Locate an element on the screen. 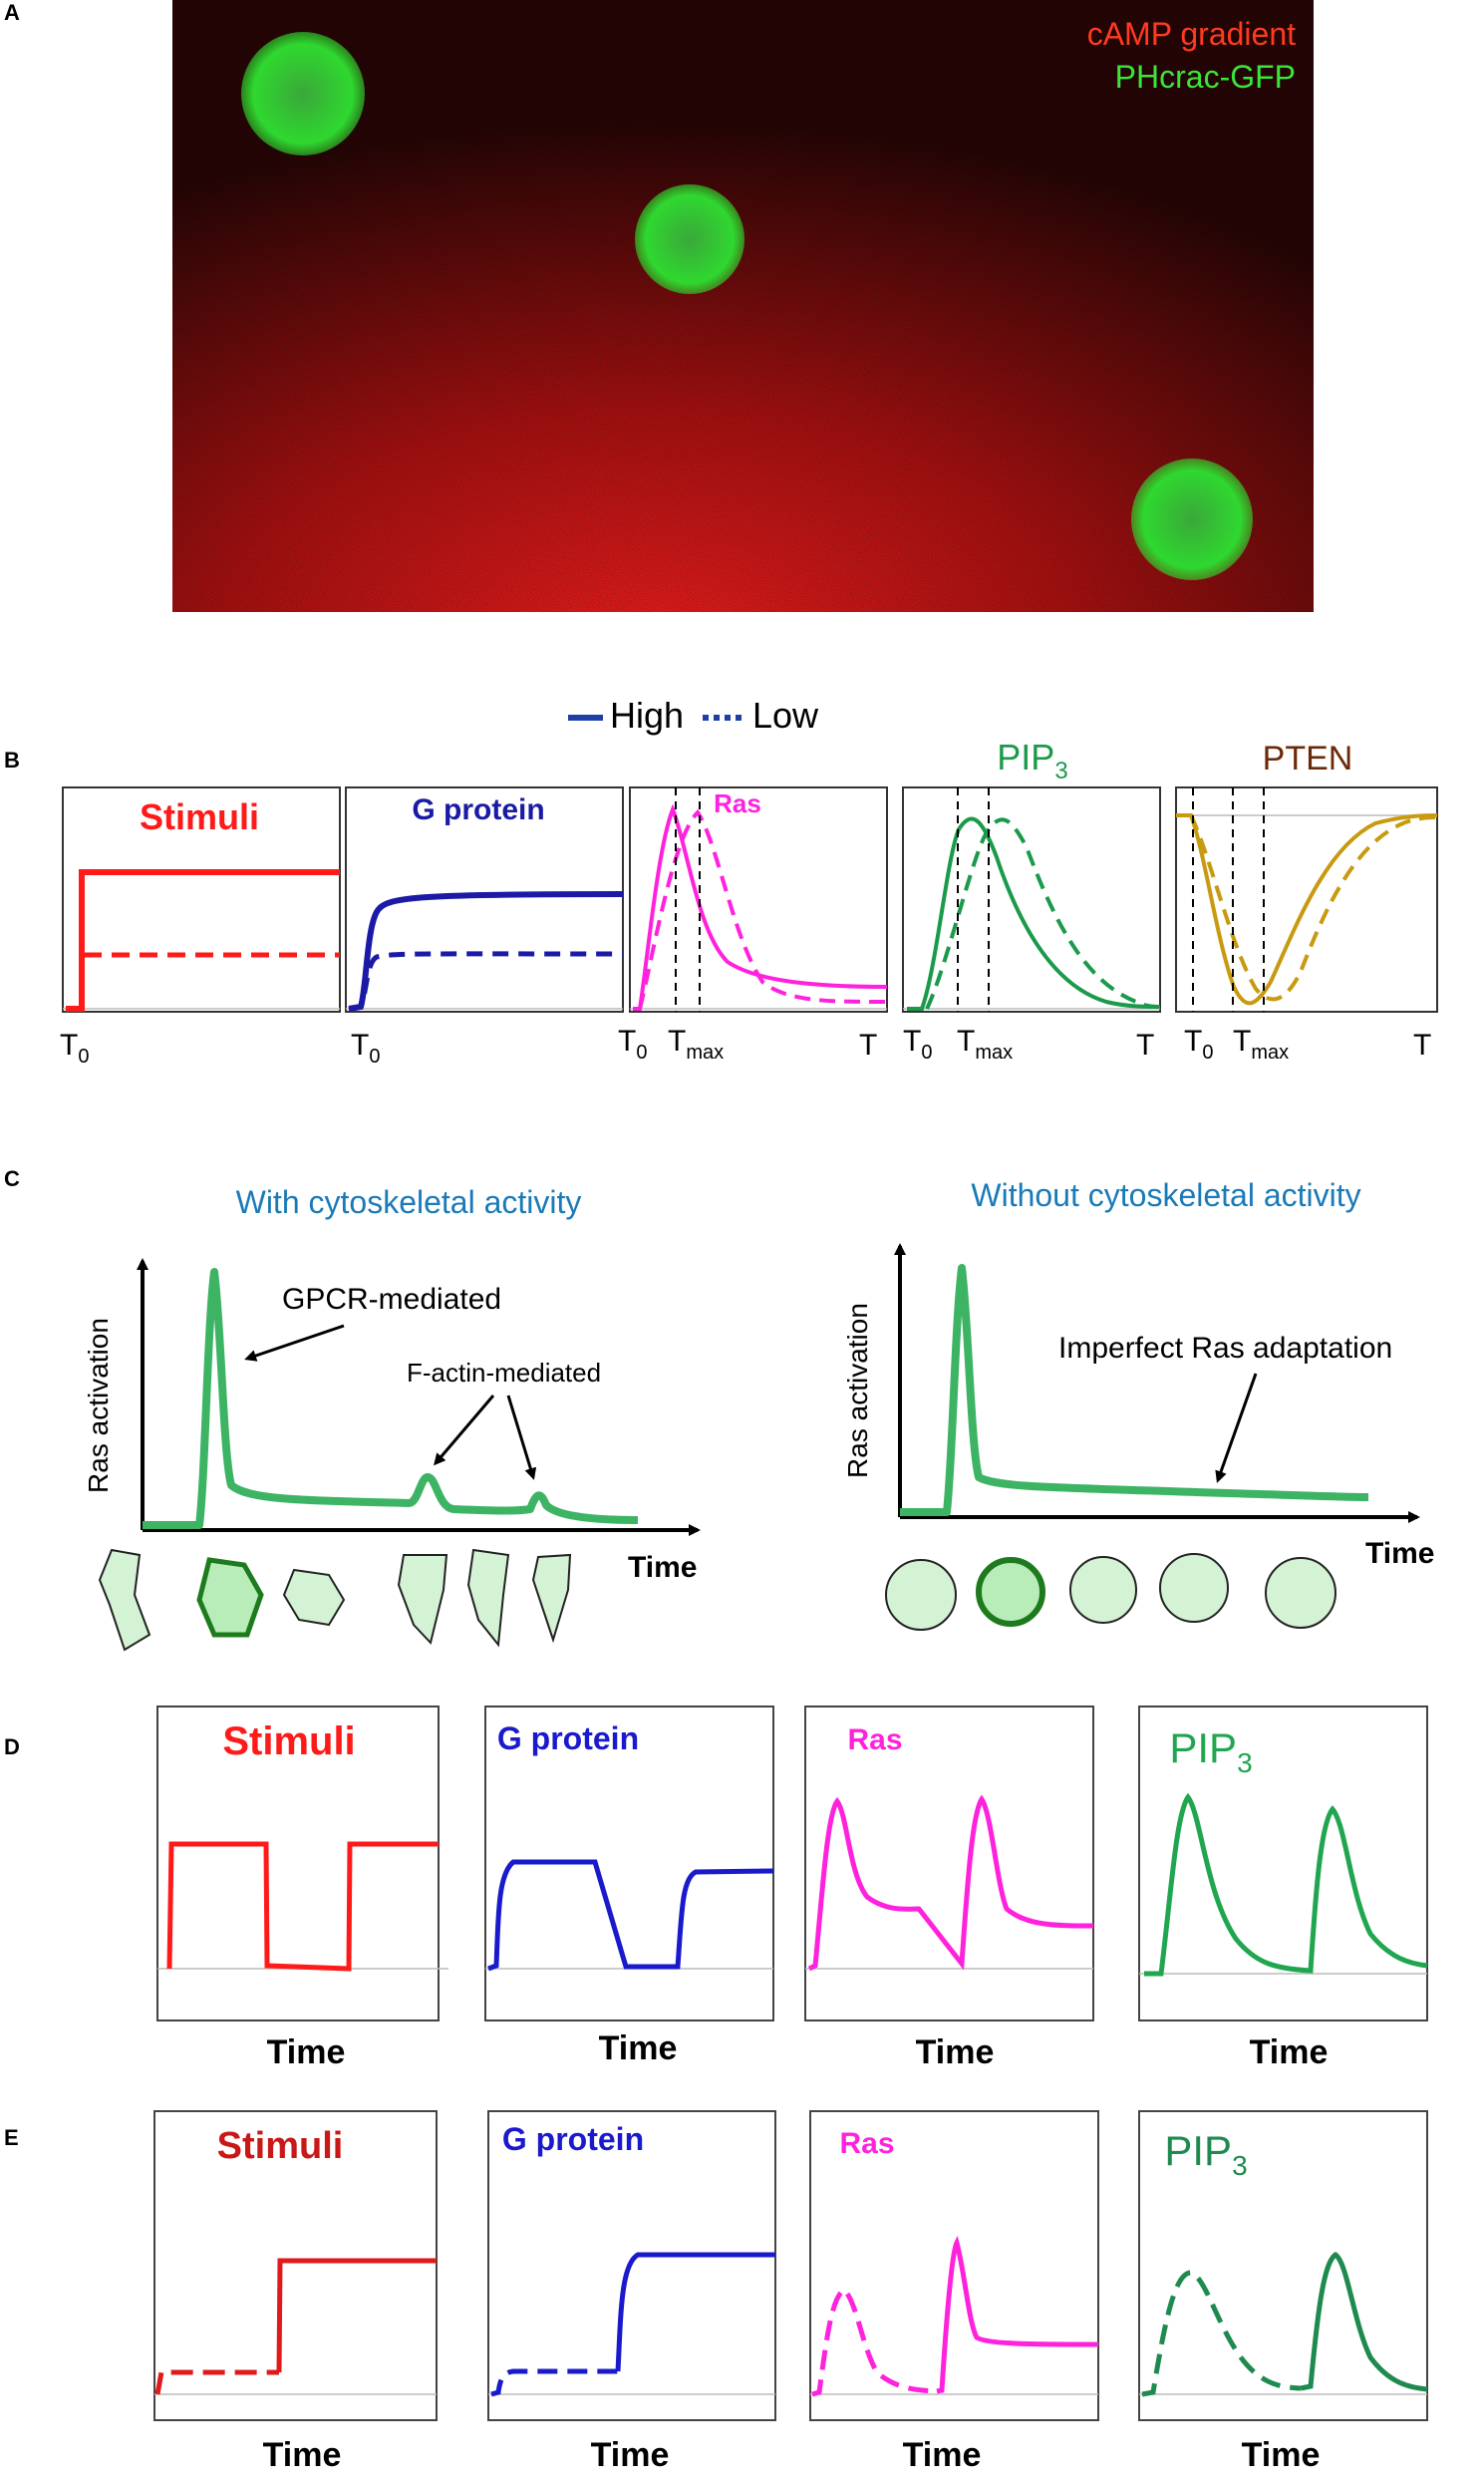  c-left-xlabel: Time is located at coordinates (662, 1567).